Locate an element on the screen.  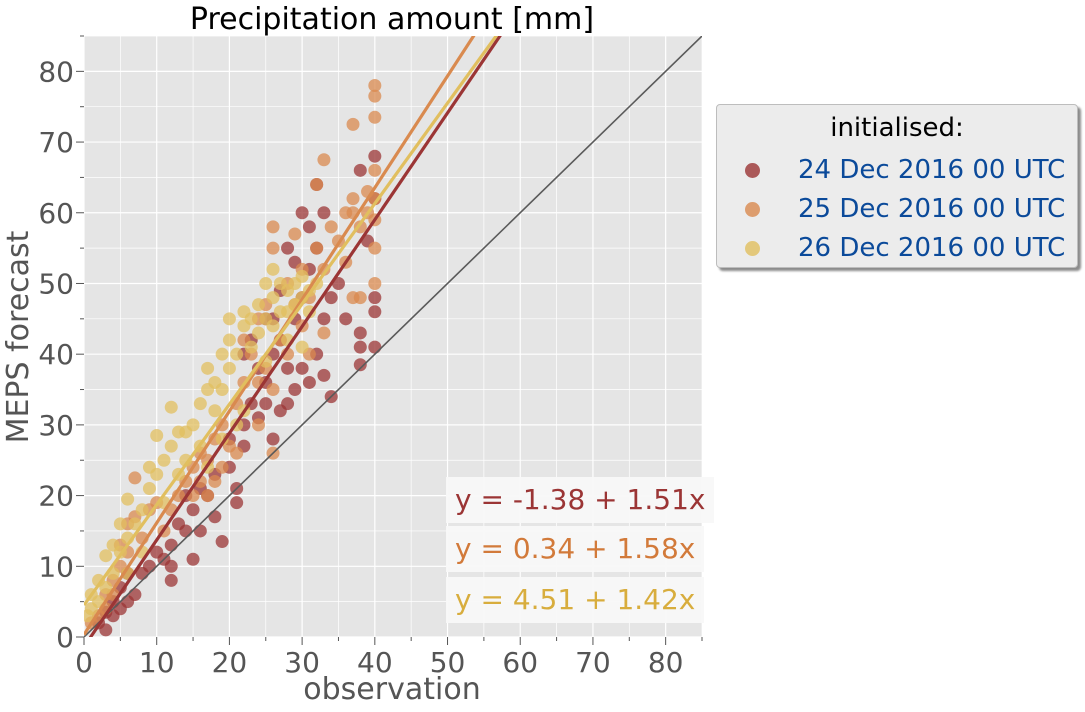
fit-equation-25dec: y = 0.34 + 1.58x is located at coordinates (575, 549).